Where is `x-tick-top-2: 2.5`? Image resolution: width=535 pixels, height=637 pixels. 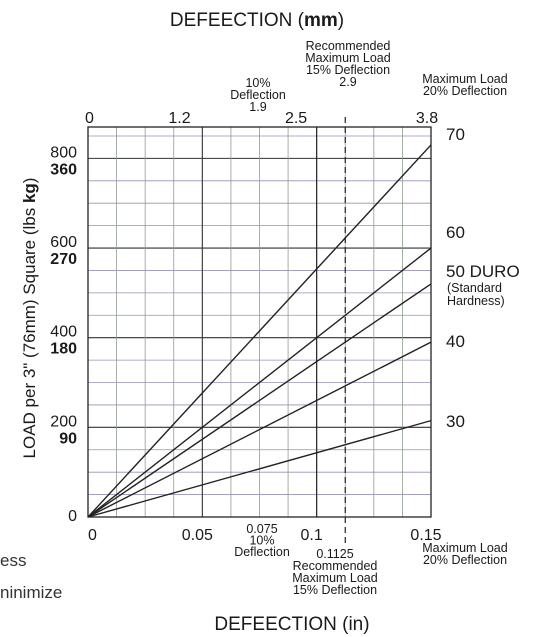
x-tick-top-2: 2.5 is located at coordinates (296, 118).